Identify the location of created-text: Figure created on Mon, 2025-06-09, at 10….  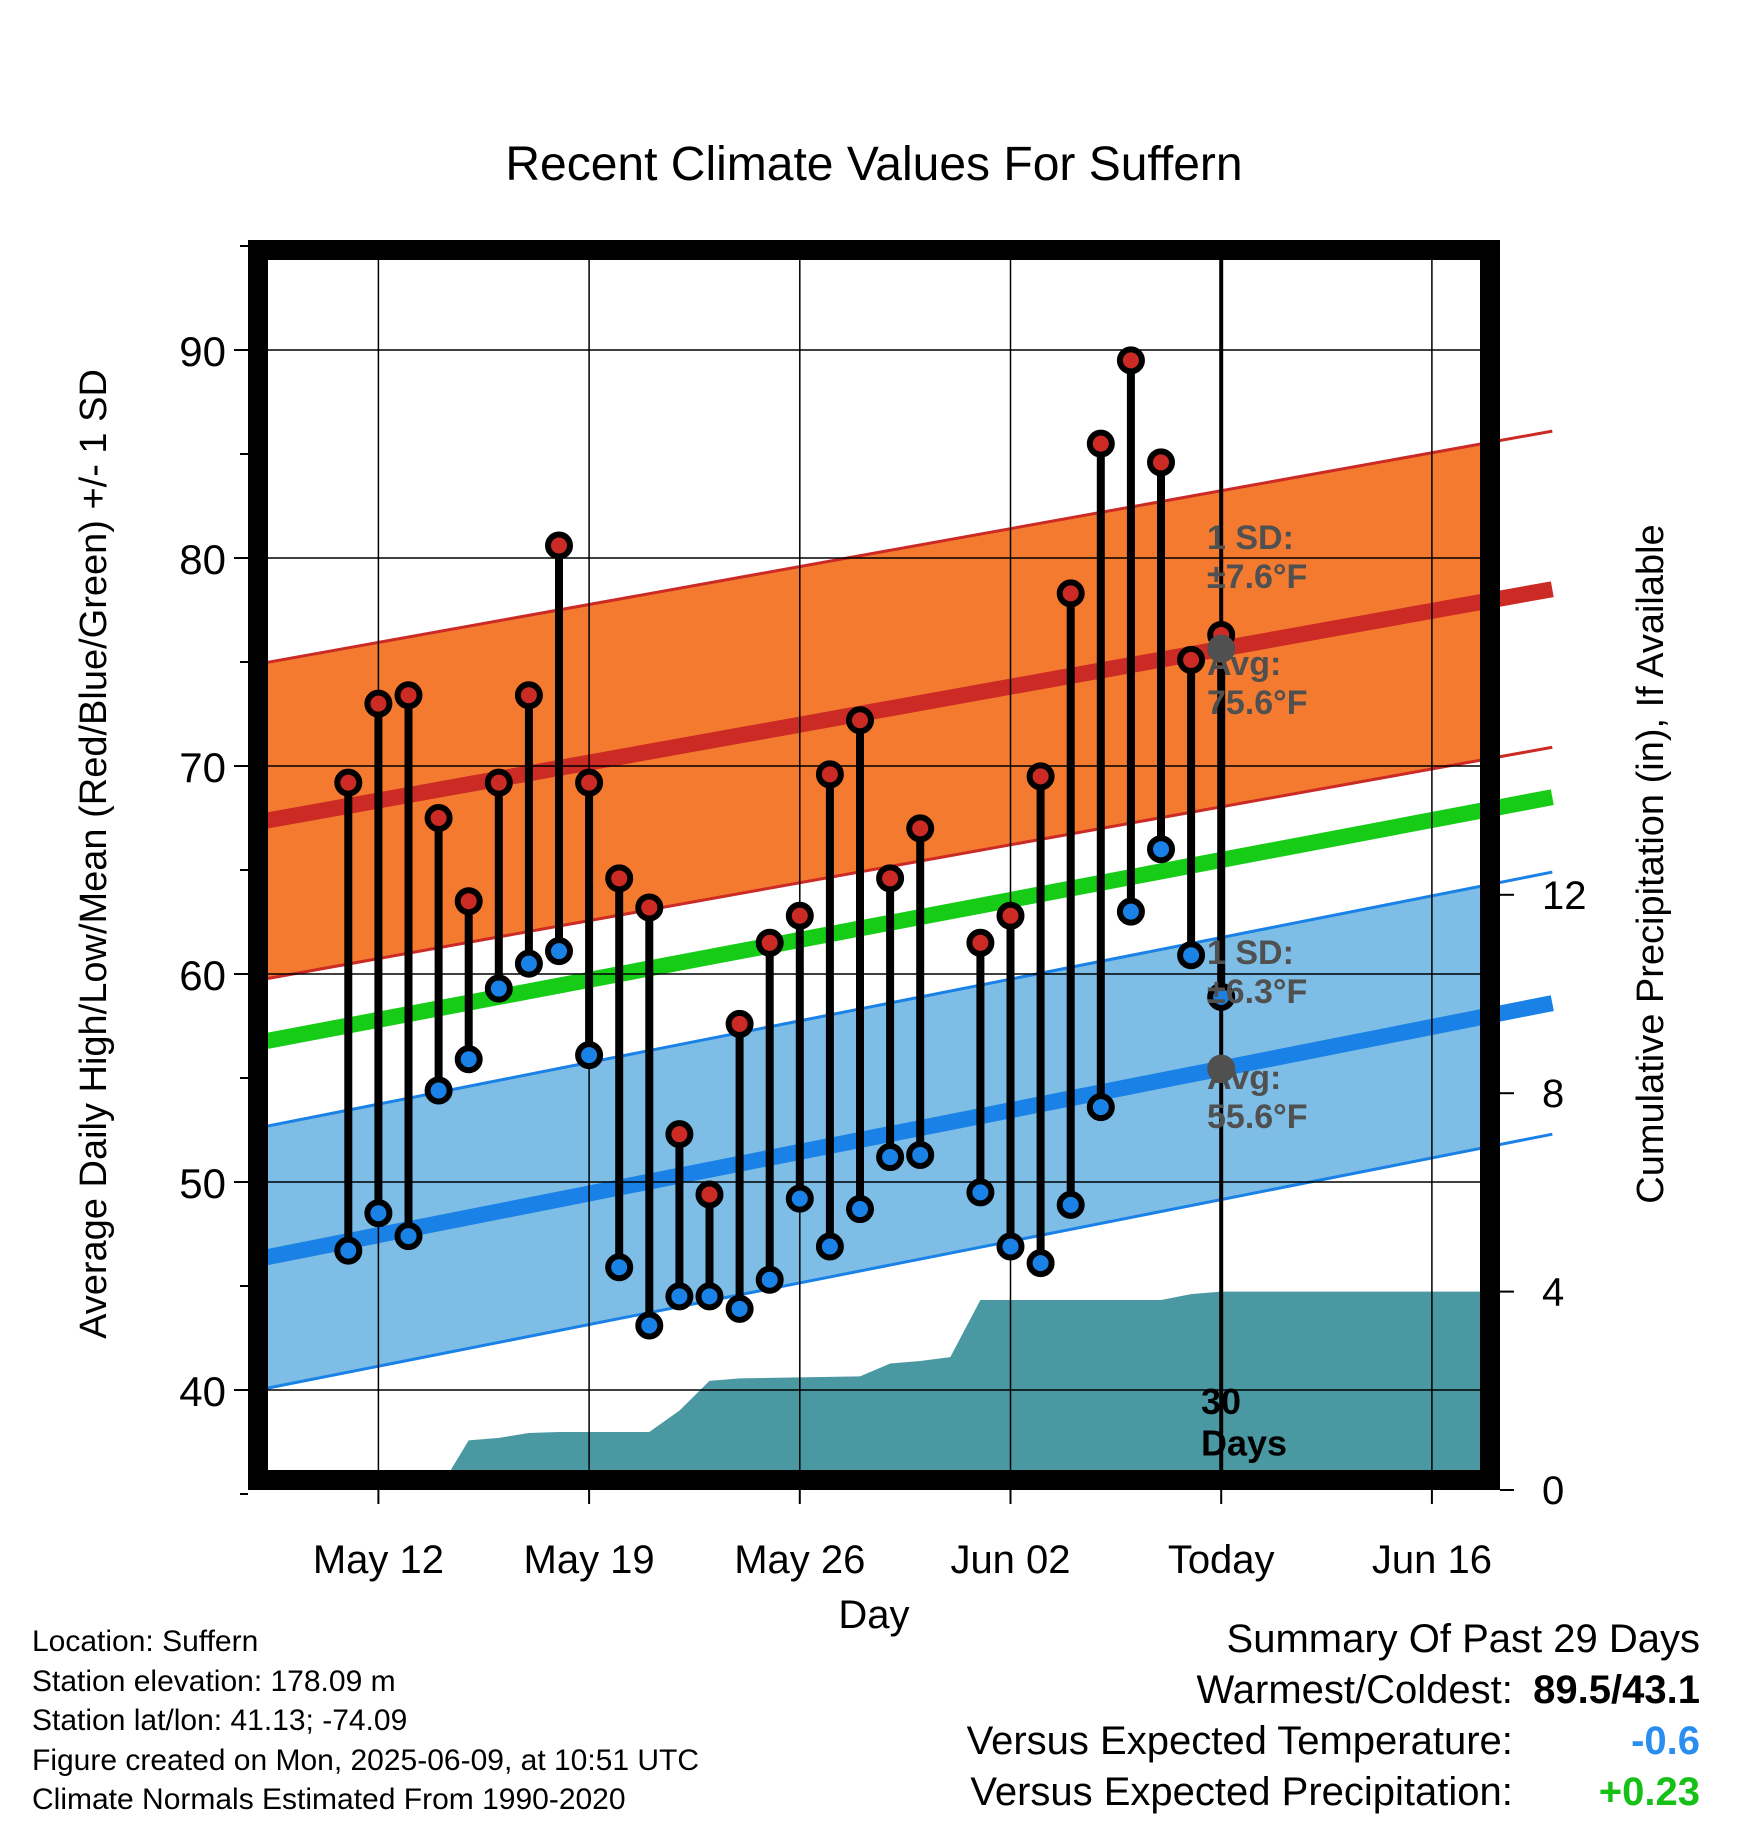
(366, 1760).